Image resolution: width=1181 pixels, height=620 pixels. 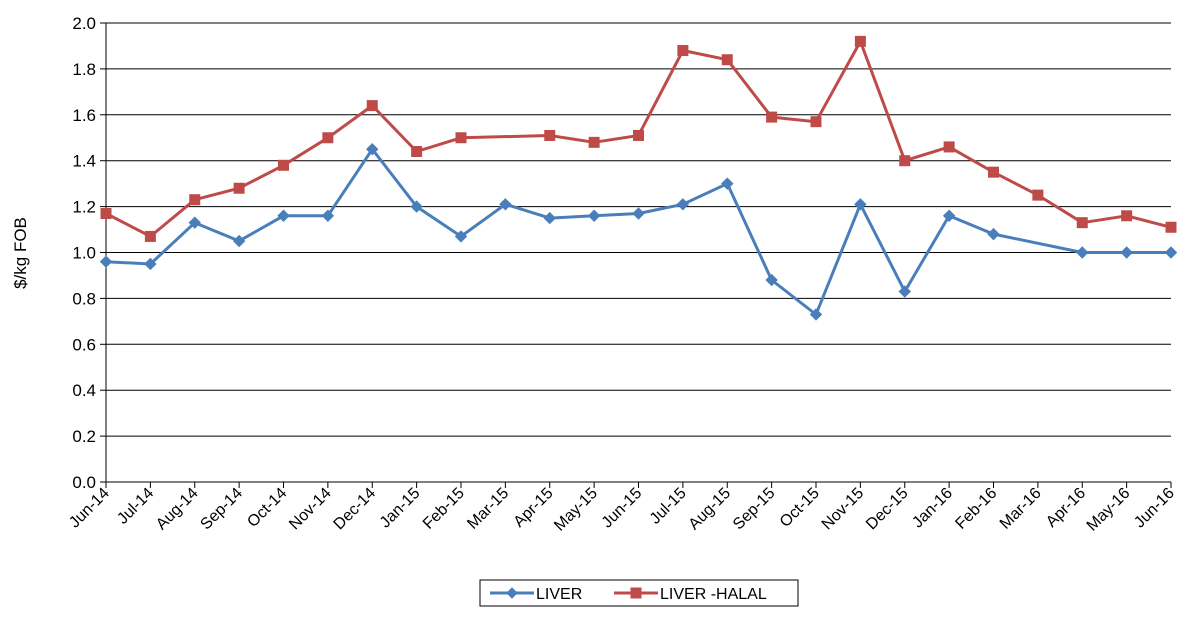 I want to click on legend: LIVER LIVER -HALAL, so click(x=639, y=593).